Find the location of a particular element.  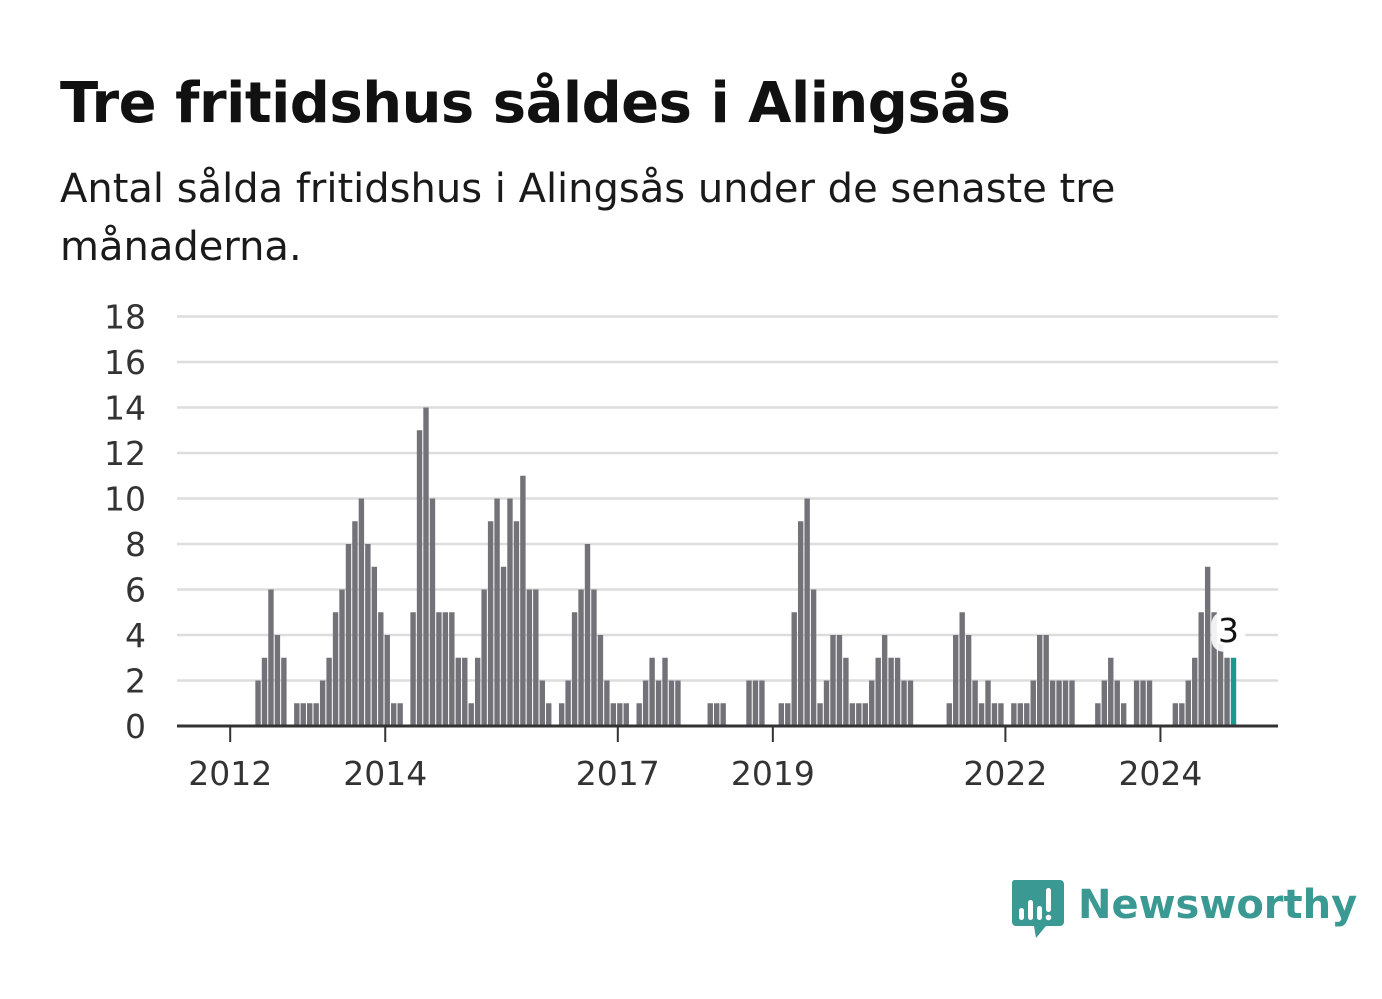

newsworthy-bar-chart-icon is located at coordinates (1037, 909).